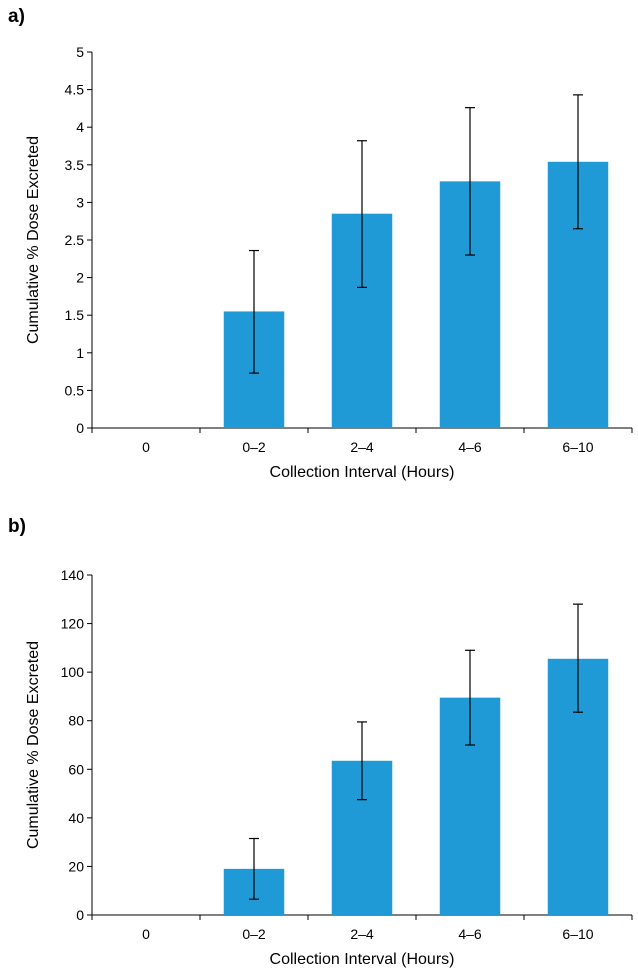 The width and height of the screenshot is (638, 977). Describe the element at coordinates (80, 353) in the screenshot. I see `y-tick-label: 1` at that location.